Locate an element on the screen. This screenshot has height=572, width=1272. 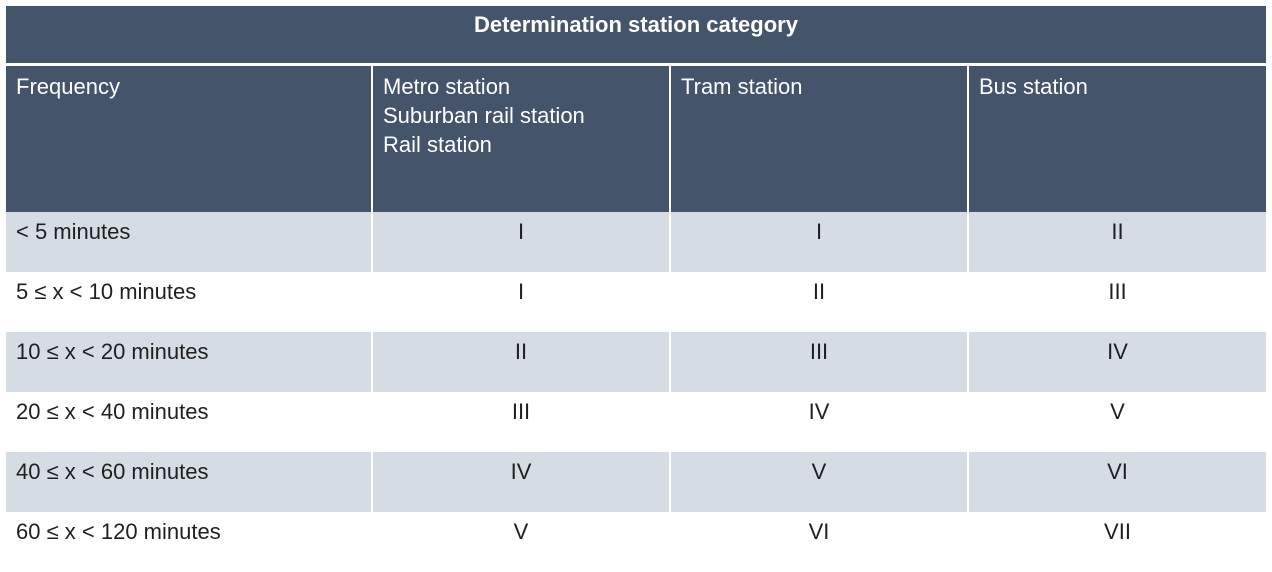
bus-cell: IV is located at coordinates (1116, 362).